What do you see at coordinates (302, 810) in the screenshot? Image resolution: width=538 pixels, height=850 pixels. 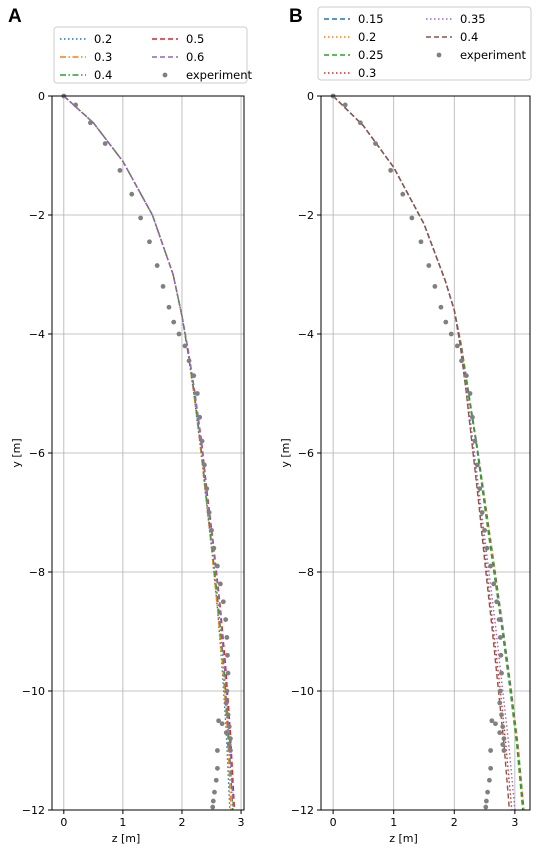 I see `y-tick-label: −12` at bounding box center [302, 810].